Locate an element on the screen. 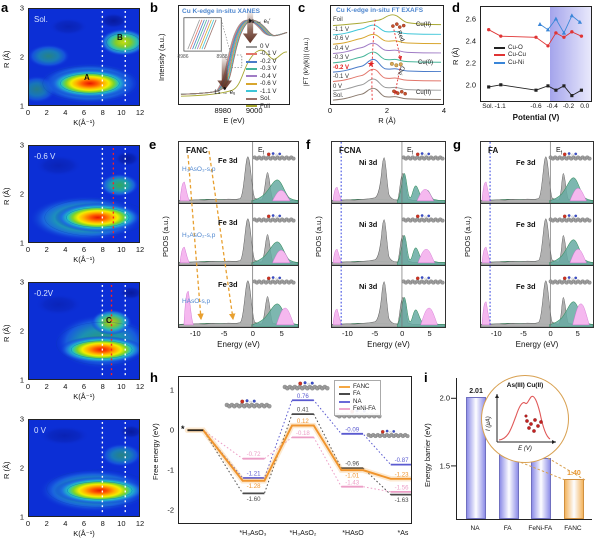  legend-item: 0 V is located at coordinates (261, 46).